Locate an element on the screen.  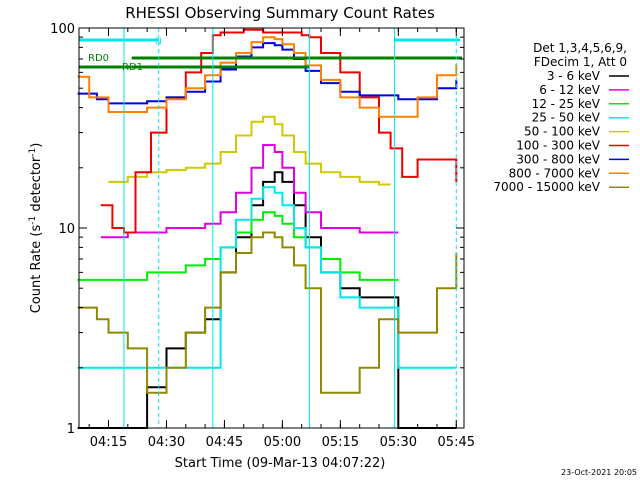
legend-label-8: 800 - 7000 keV is located at coordinates (555, 173).